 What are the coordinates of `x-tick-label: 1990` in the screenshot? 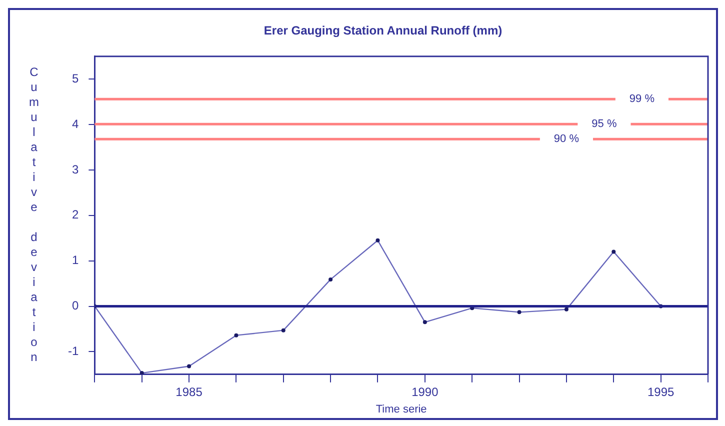 It's located at (425, 391).